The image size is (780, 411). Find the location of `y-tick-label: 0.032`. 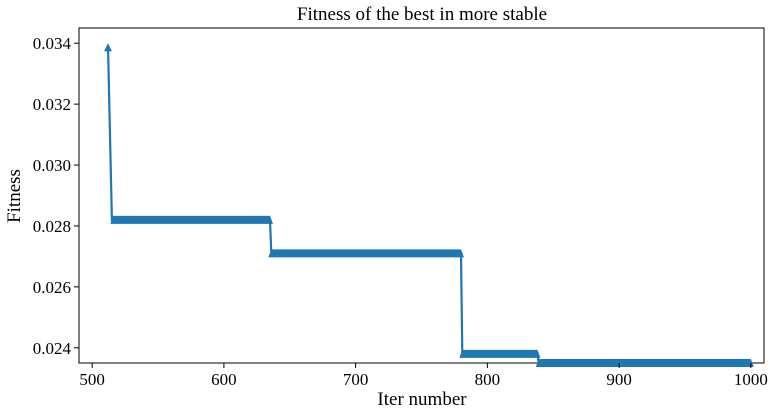

y-tick-label: 0.032 is located at coordinates (52, 104).